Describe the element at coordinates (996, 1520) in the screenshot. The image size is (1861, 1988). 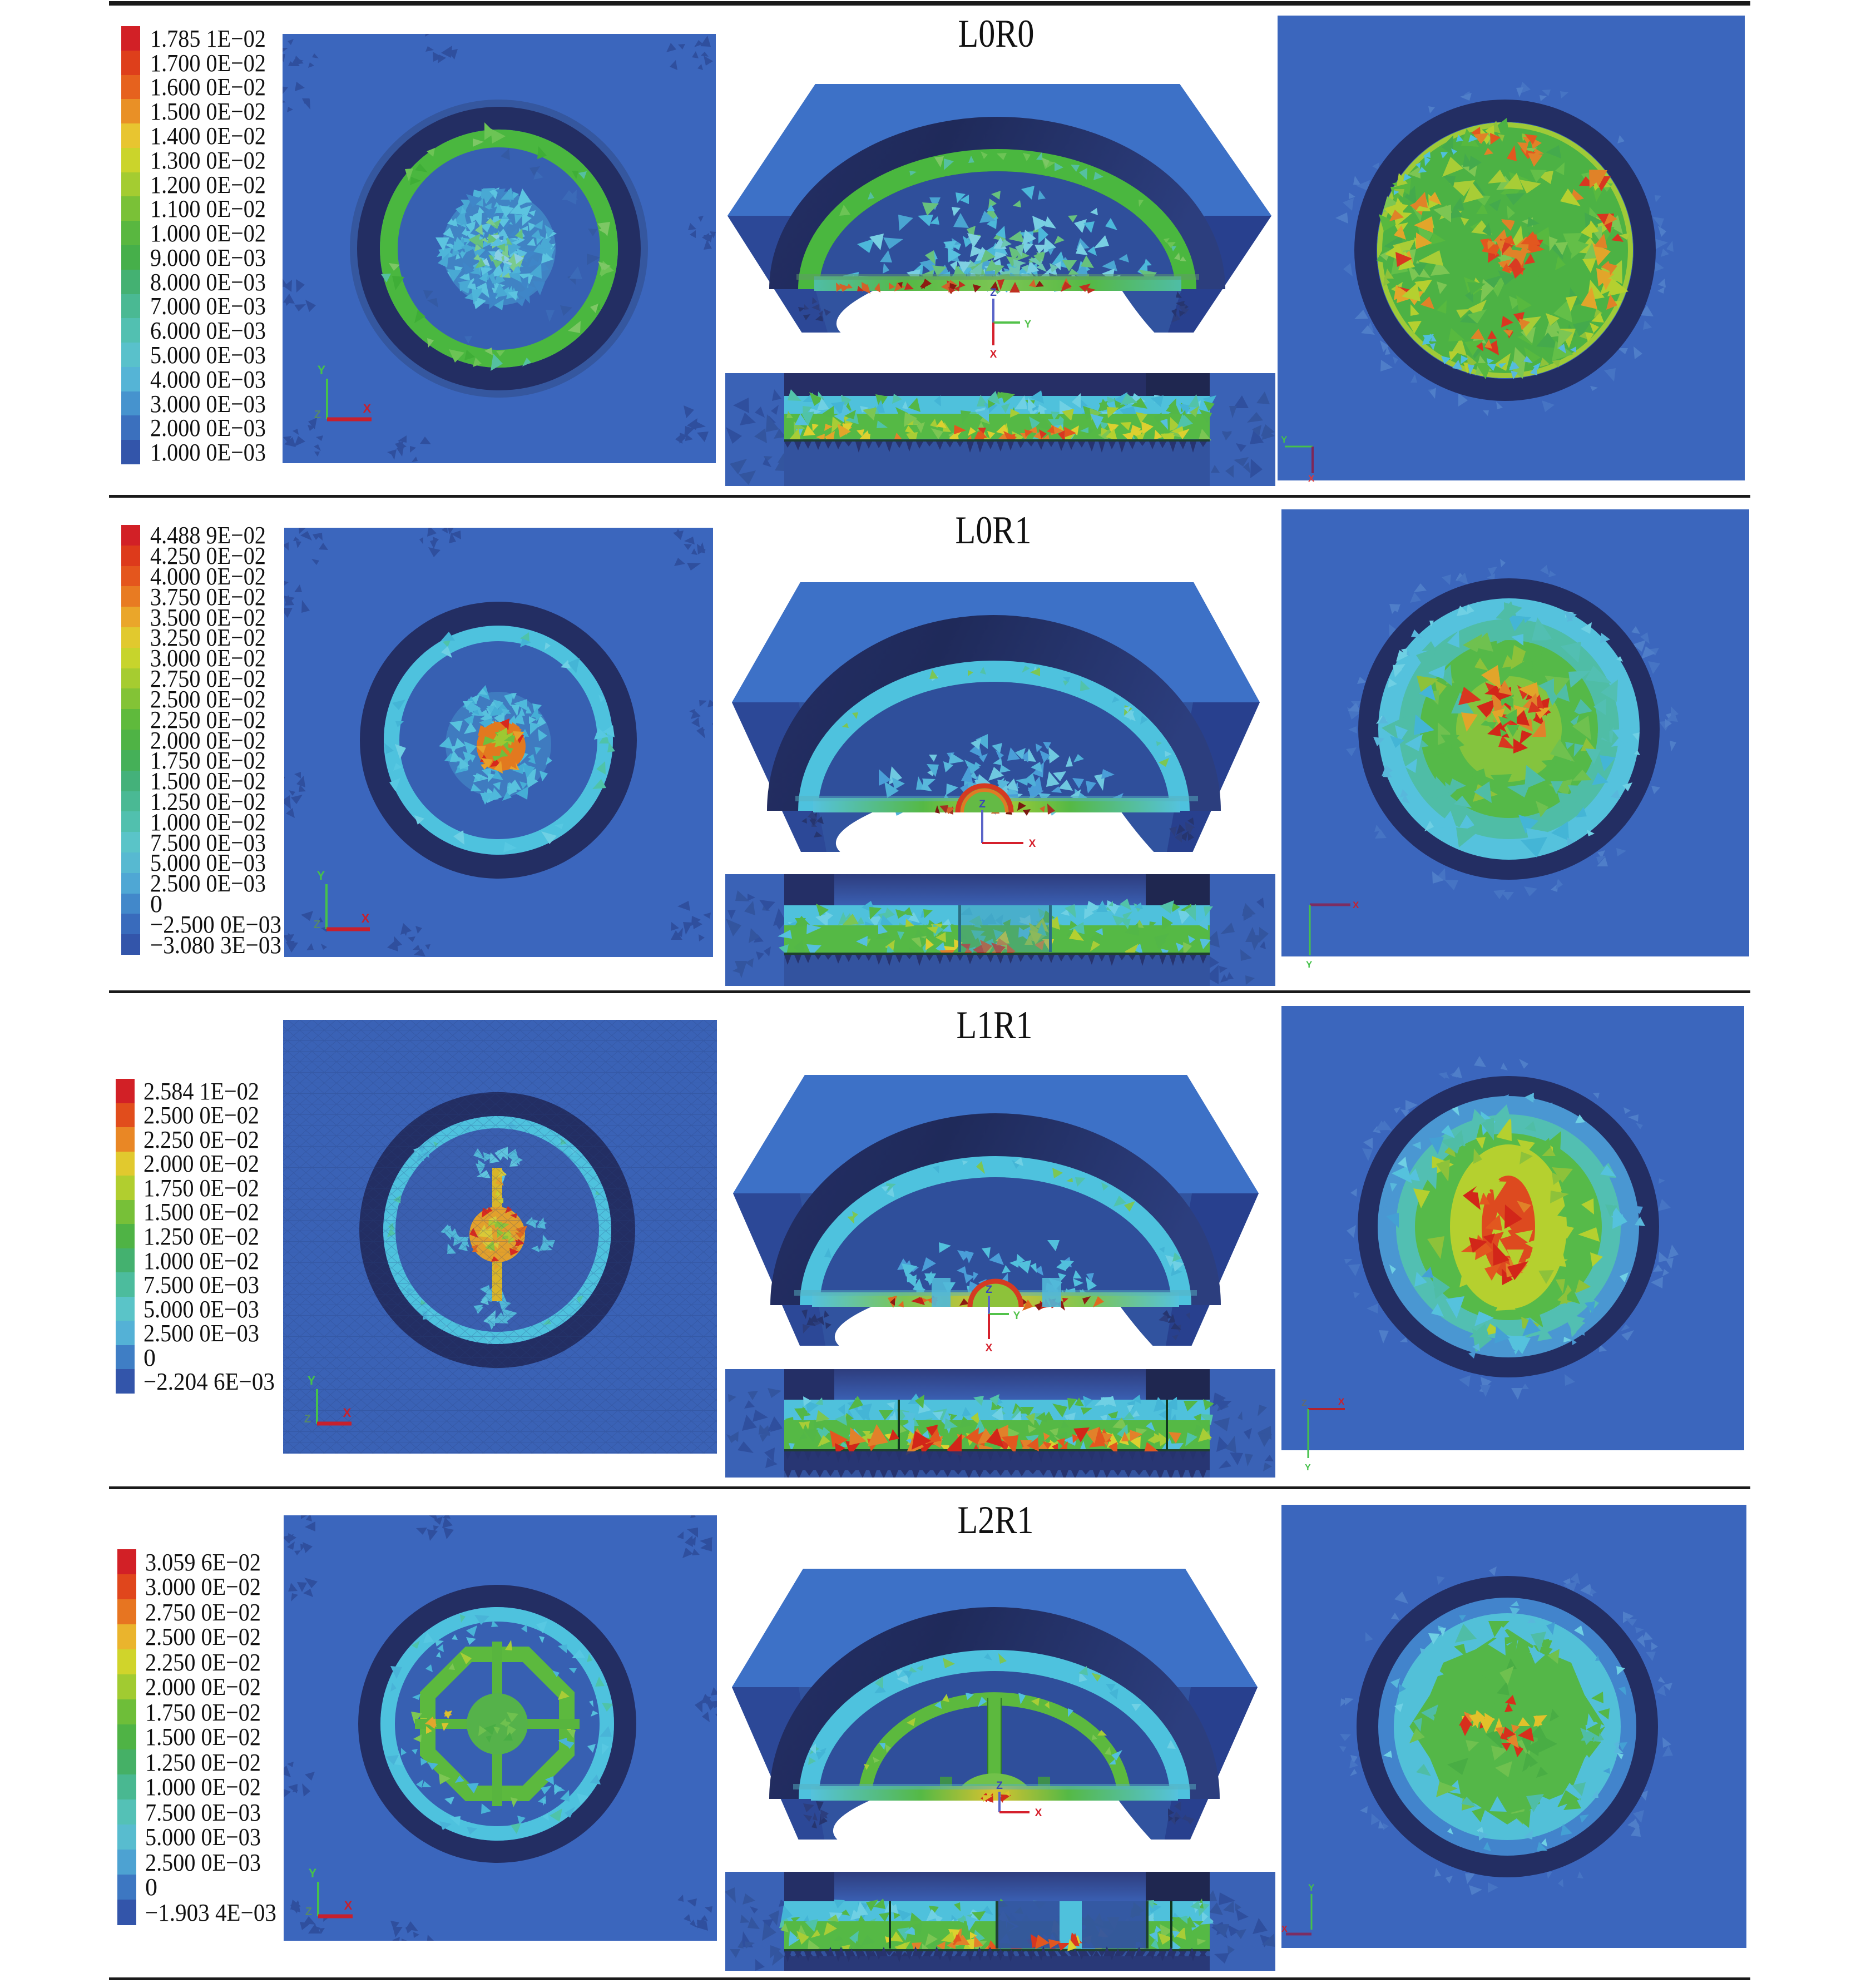
I see `svg-text: L2R1` at that location.